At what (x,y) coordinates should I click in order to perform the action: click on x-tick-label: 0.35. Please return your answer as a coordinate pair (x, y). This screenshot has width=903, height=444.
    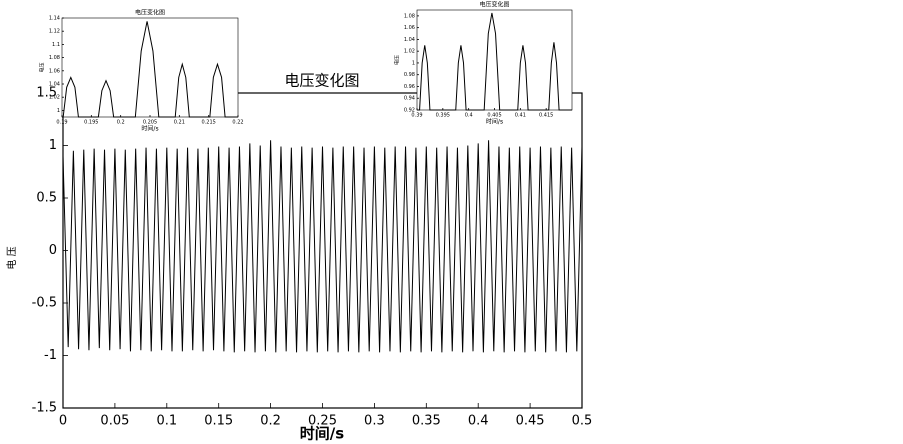
    Looking at the image, I should click on (426, 421).